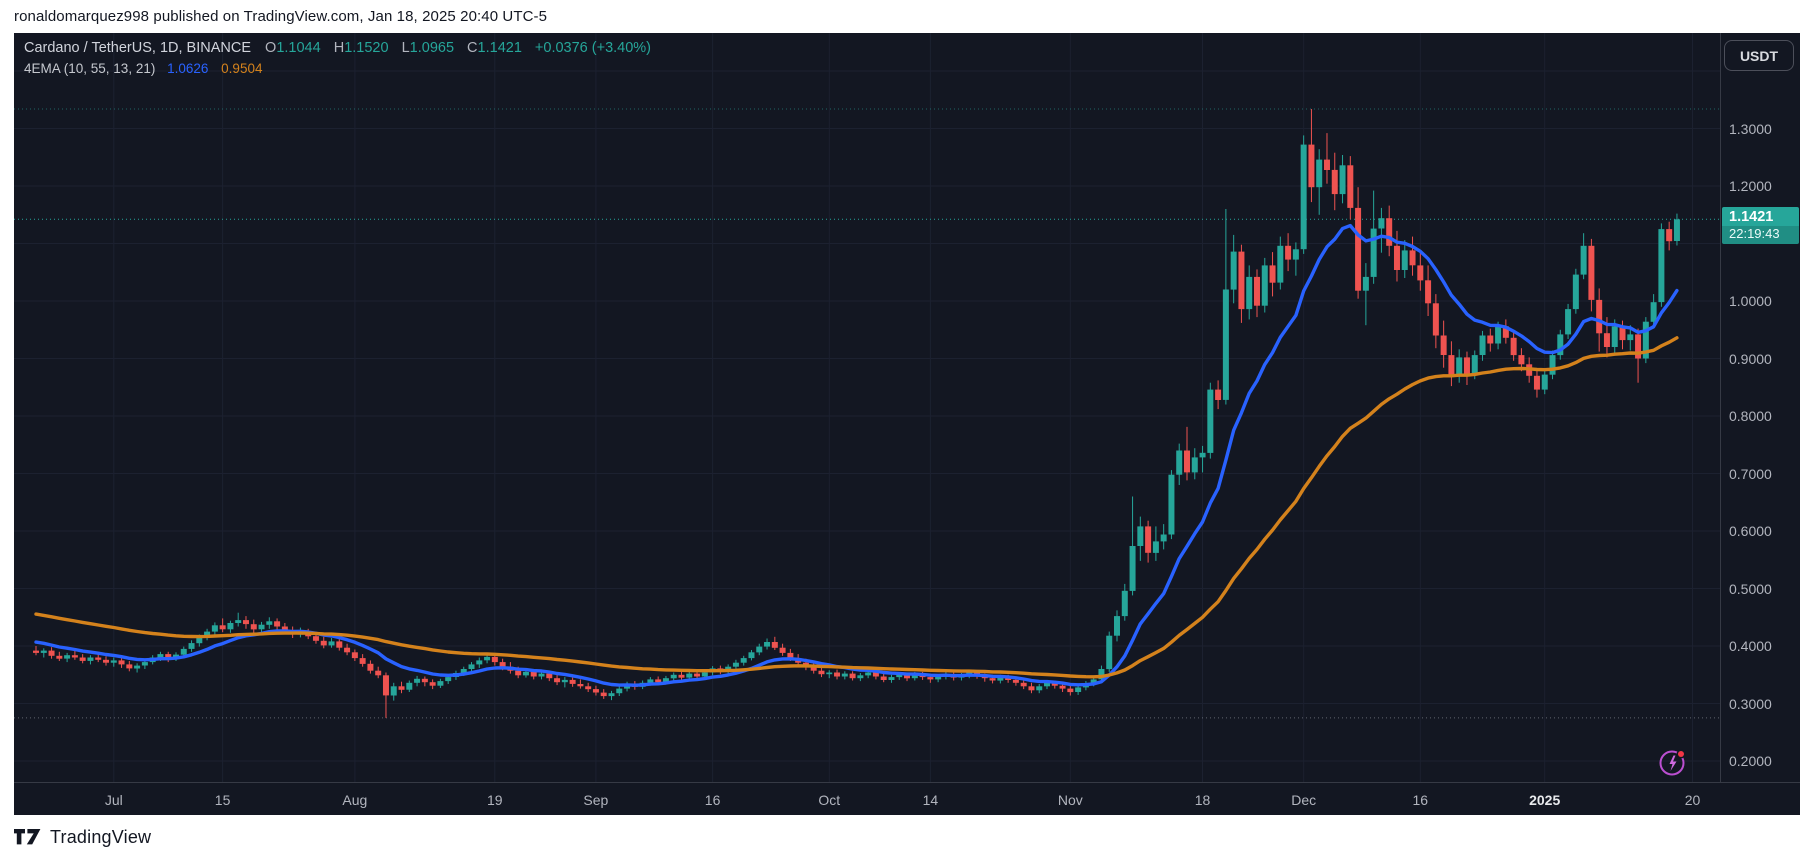 The image size is (1814, 858). I want to click on time-axis-label: Oct, so click(829, 800).